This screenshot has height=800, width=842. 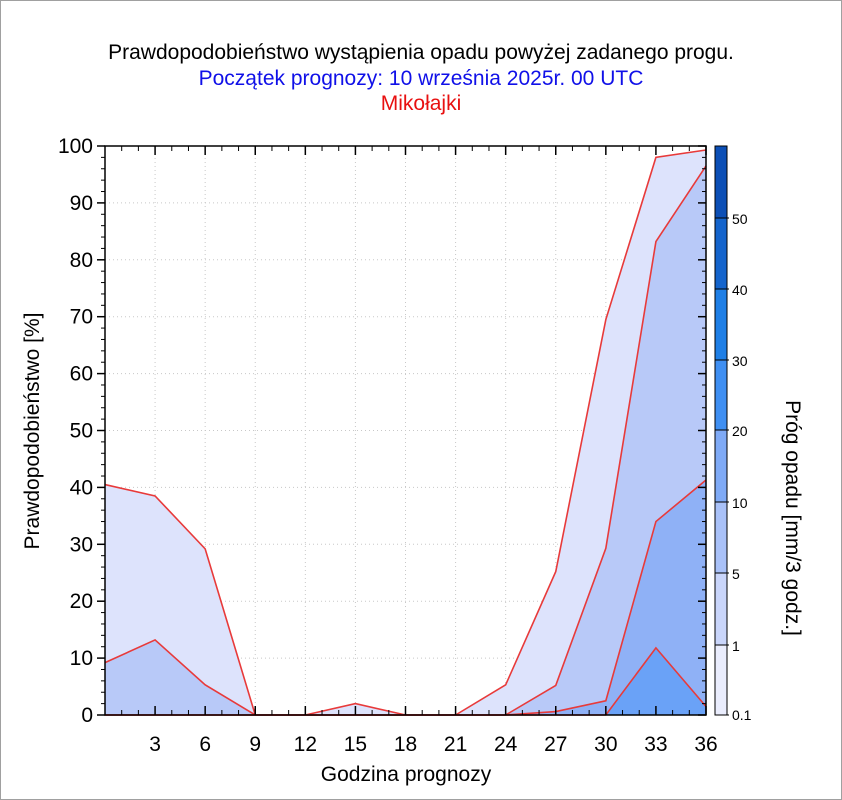 What do you see at coordinates (605, 744) in the screenshot?
I see `x-tick-label: 30` at bounding box center [605, 744].